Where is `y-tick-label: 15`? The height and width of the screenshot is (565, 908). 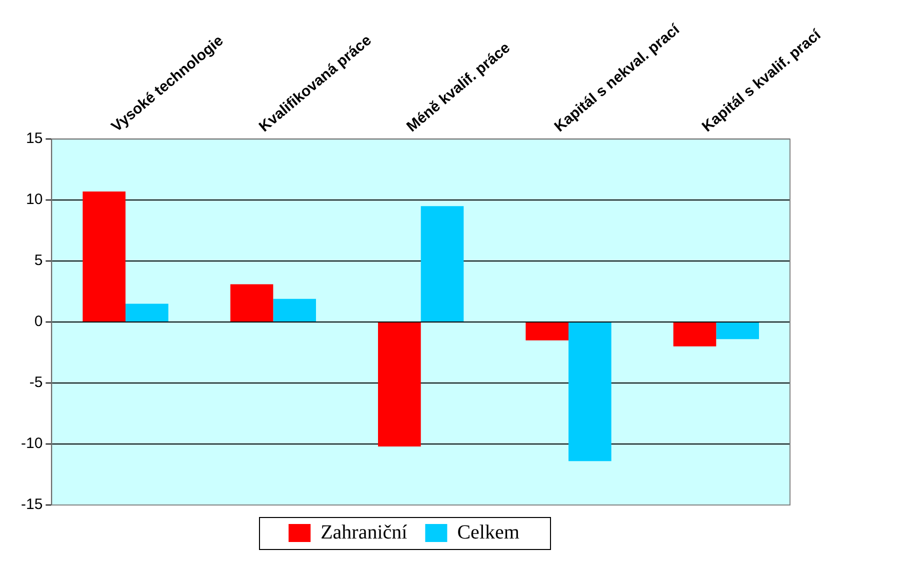 y-tick-label: 15 is located at coordinates (34, 139).